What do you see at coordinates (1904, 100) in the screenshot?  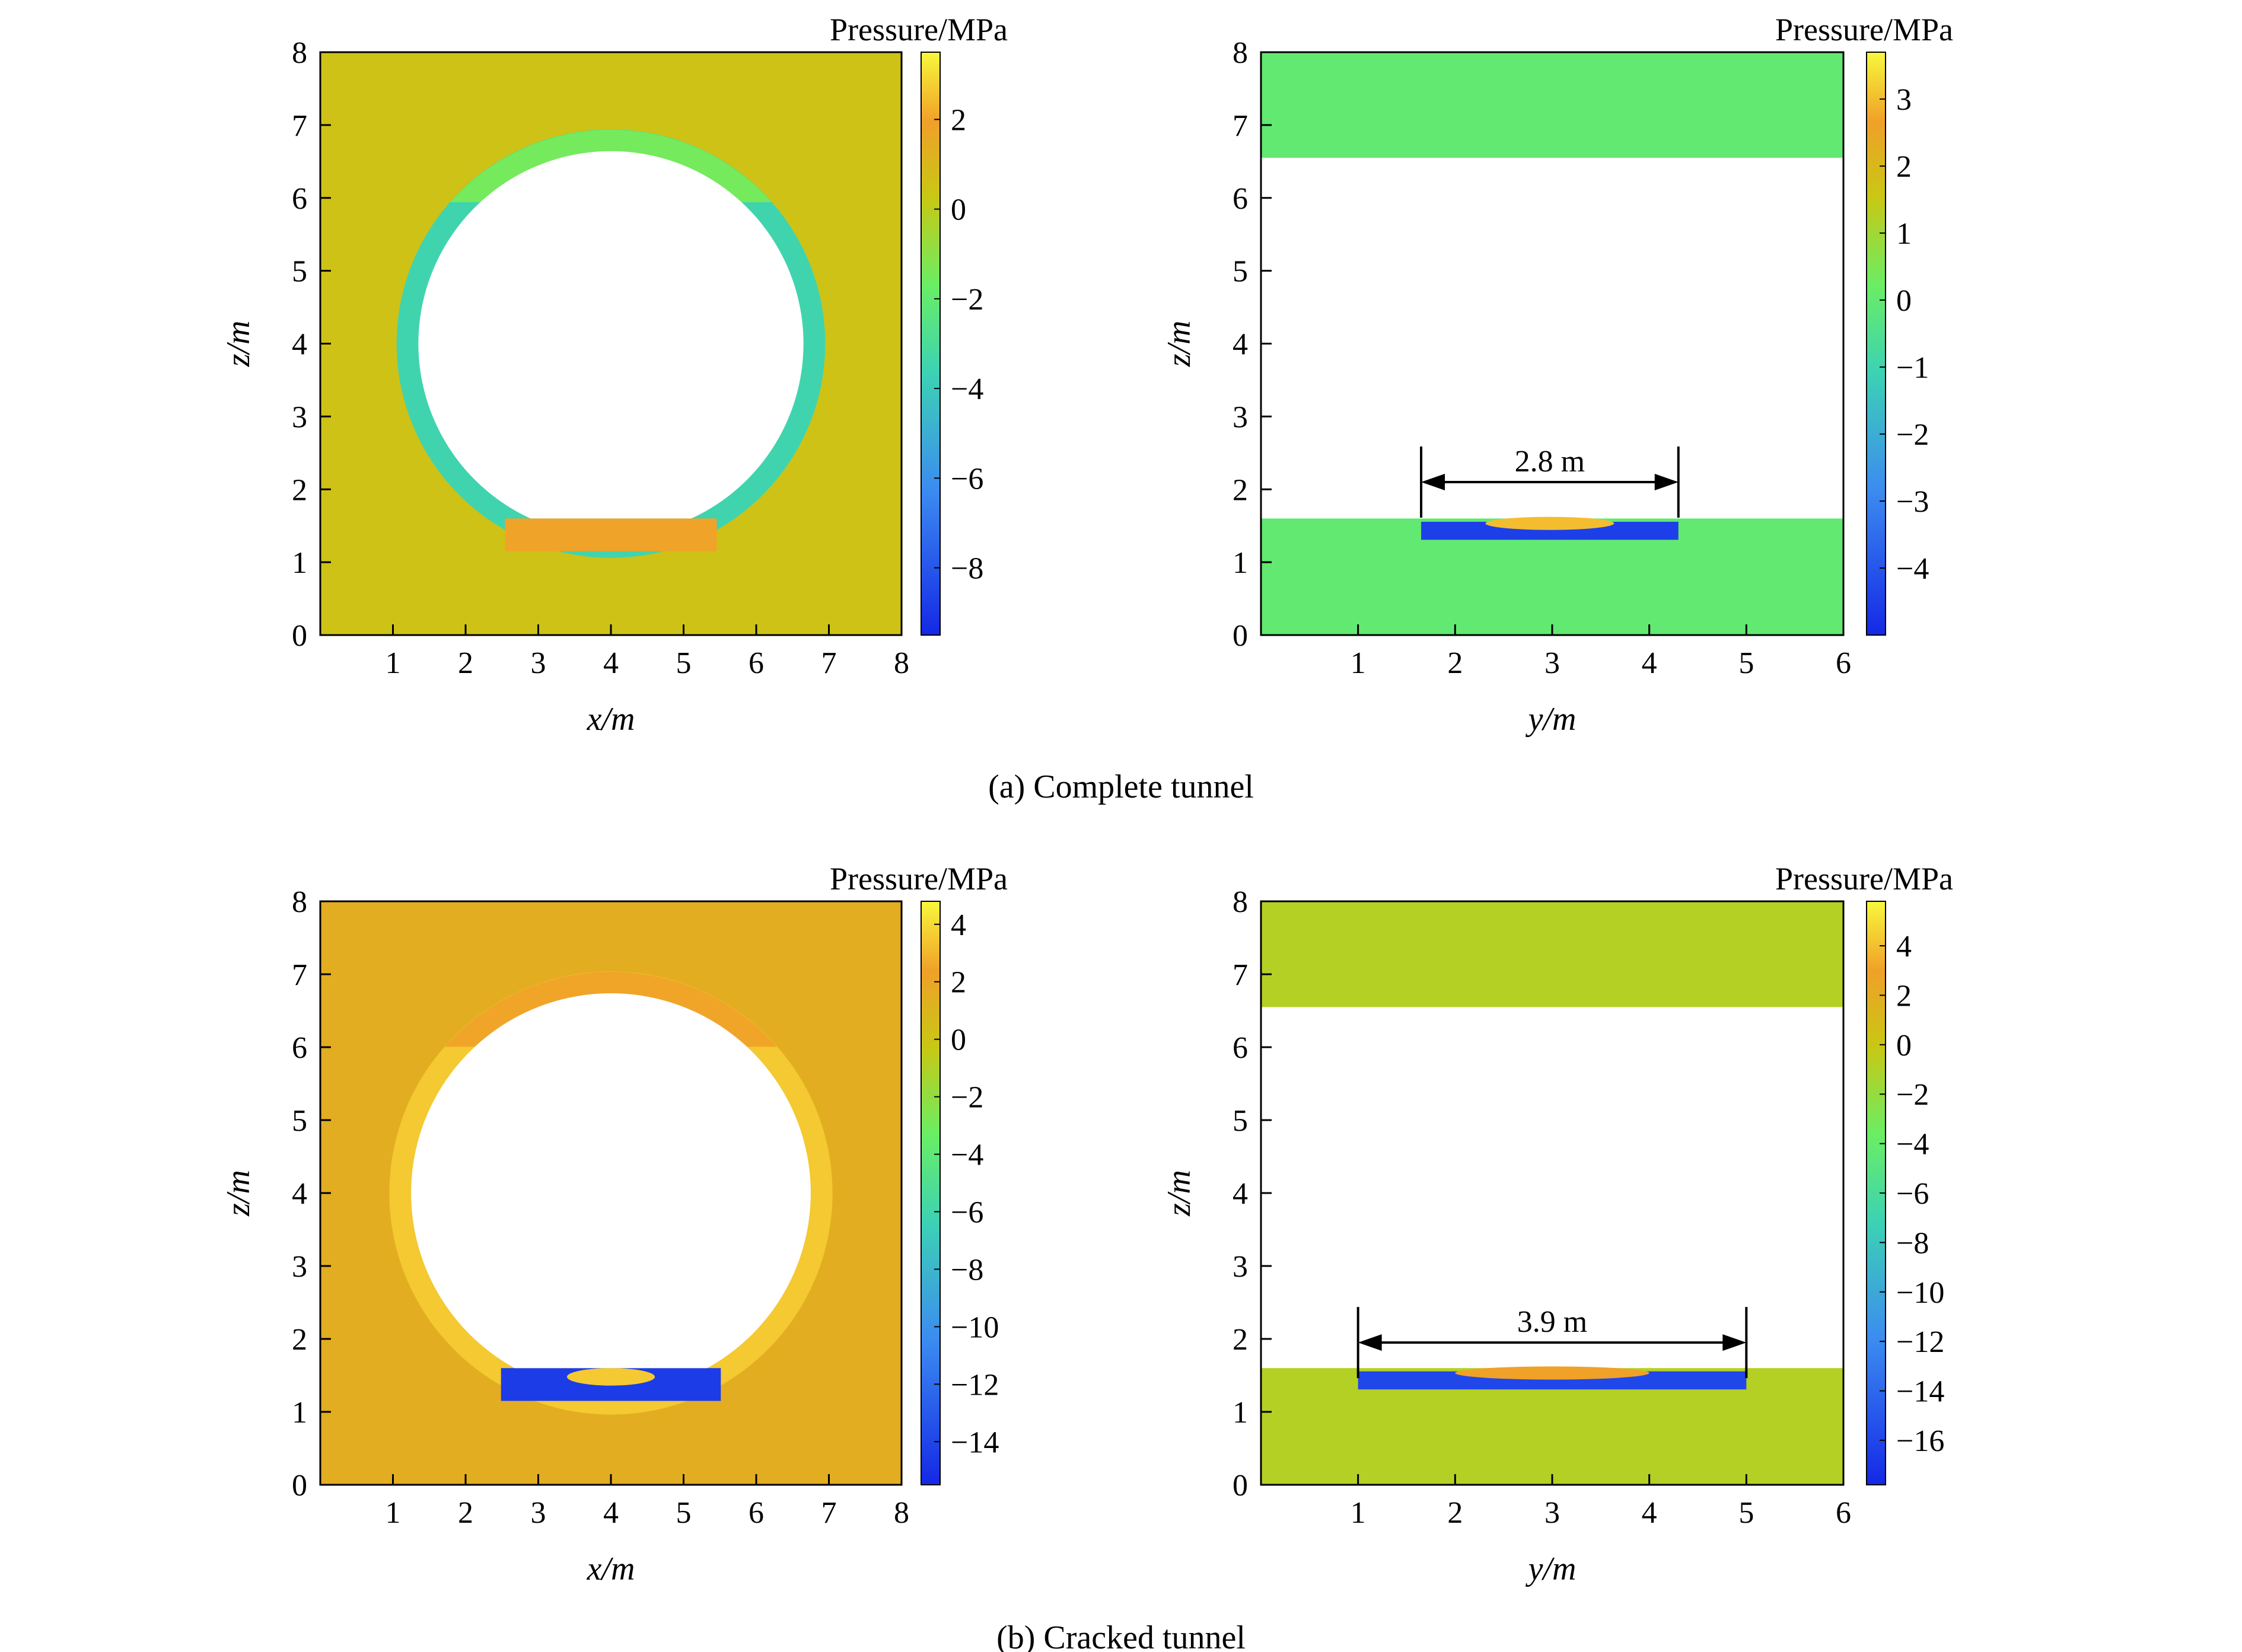 I see `colorbar-tick-label: 3` at bounding box center [1904, 100].